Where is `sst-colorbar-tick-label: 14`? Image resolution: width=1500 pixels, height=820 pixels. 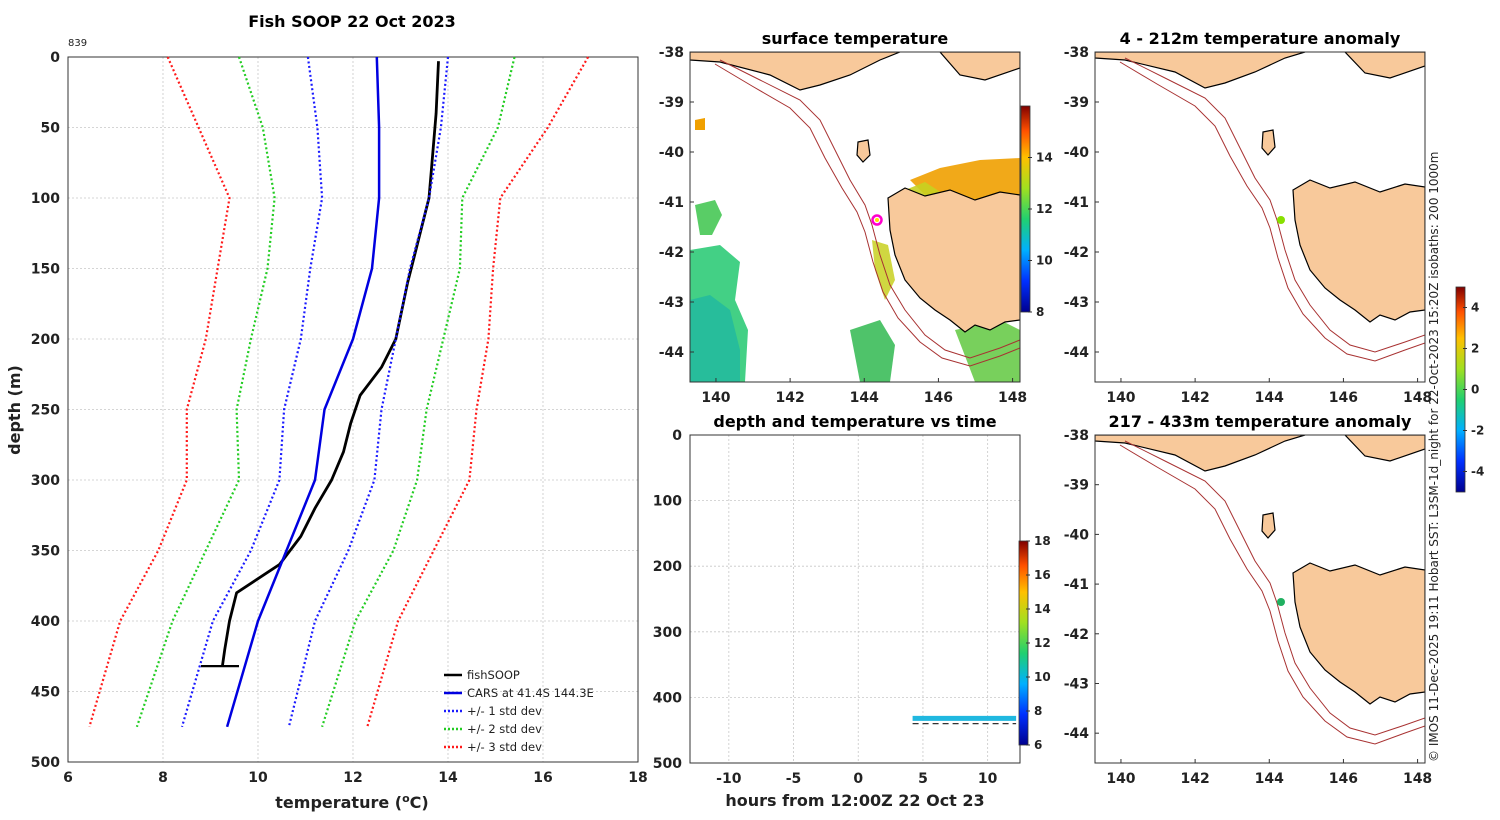
sst-colorbar-tick-label: 14 is located at coordinates (1044, 158).